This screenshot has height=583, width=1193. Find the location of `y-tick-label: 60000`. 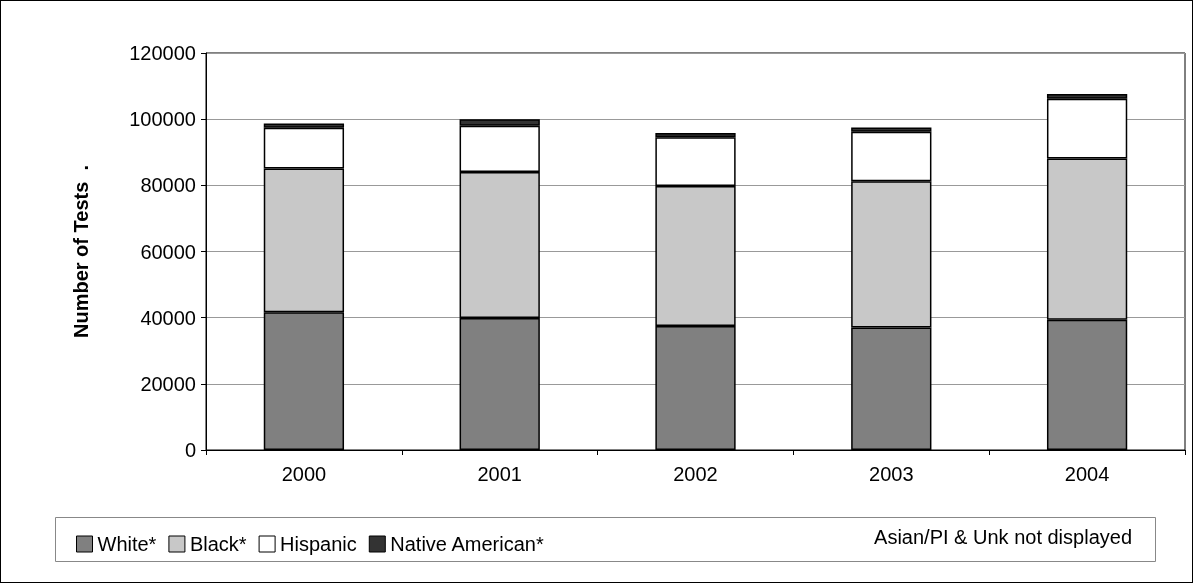

y-tick-label: 60000 is located at coordinates (168, 251).